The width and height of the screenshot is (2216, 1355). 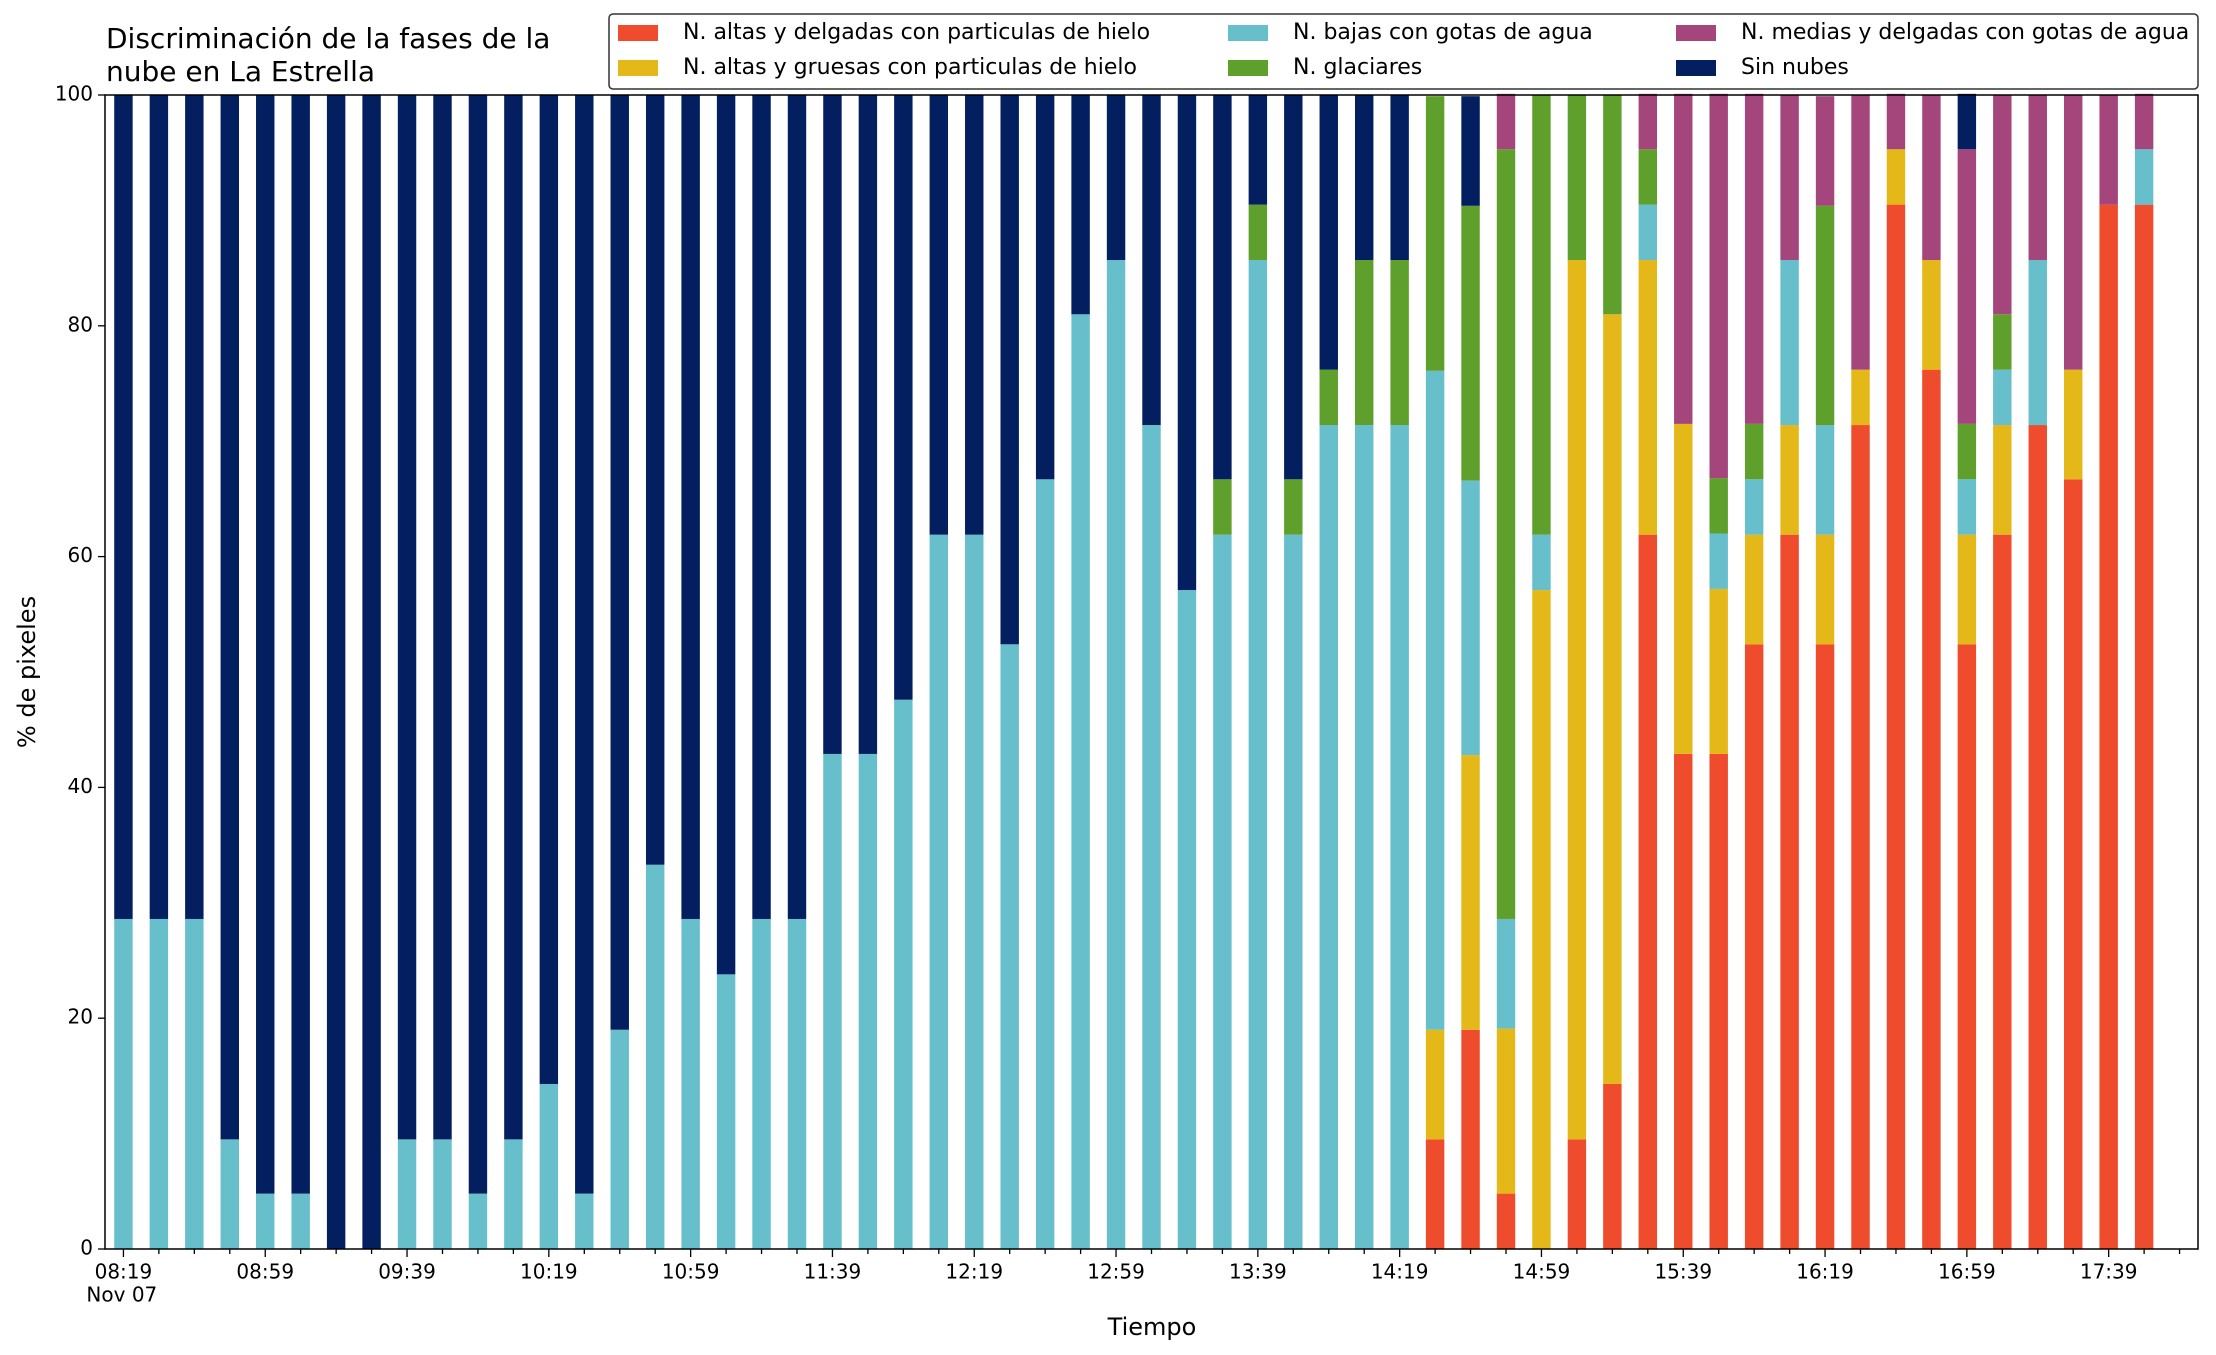 What do you see at coordinates (1967, 1272) in the screenshot?
I see `x-tick-label: 16:59` at bounding box center [1967, 1272].